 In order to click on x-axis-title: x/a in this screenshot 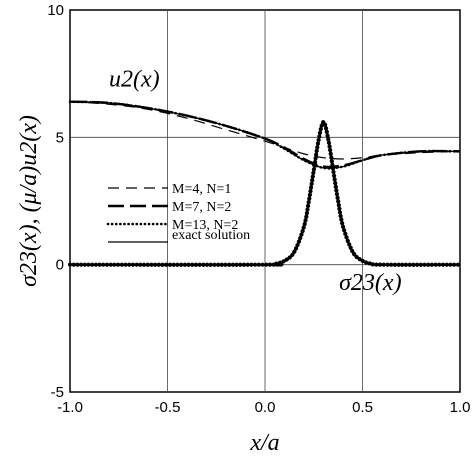, I will do `click(264, 443)`.